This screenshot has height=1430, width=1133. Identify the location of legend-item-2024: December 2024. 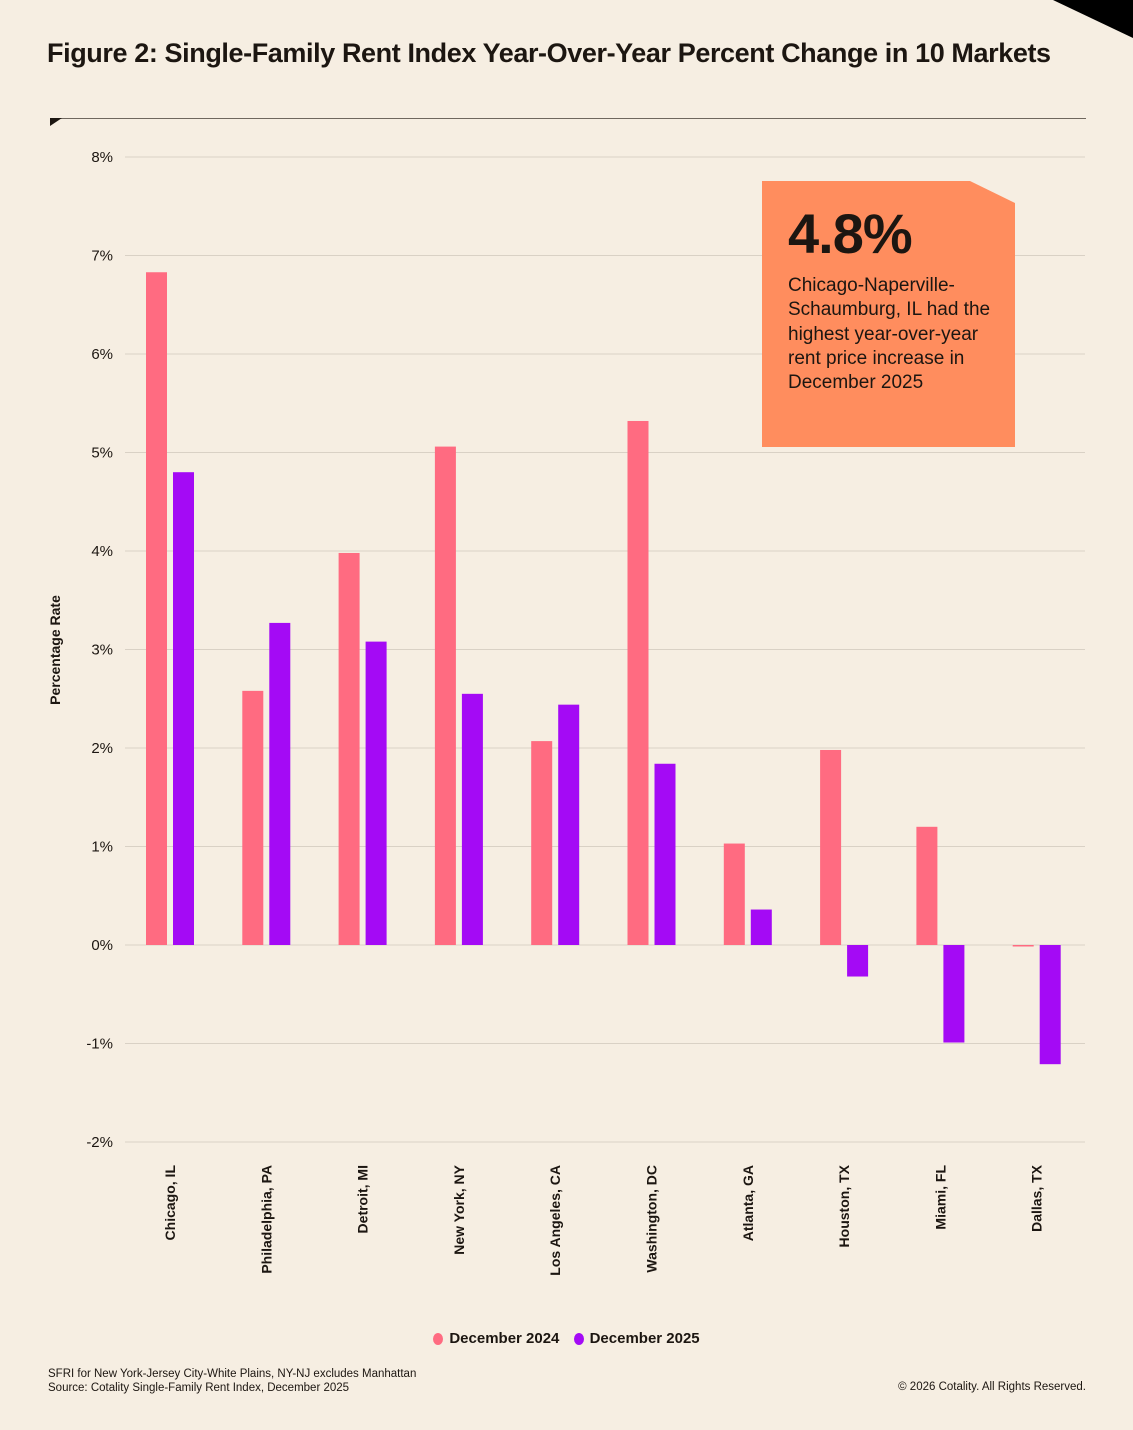
(496, 1338).